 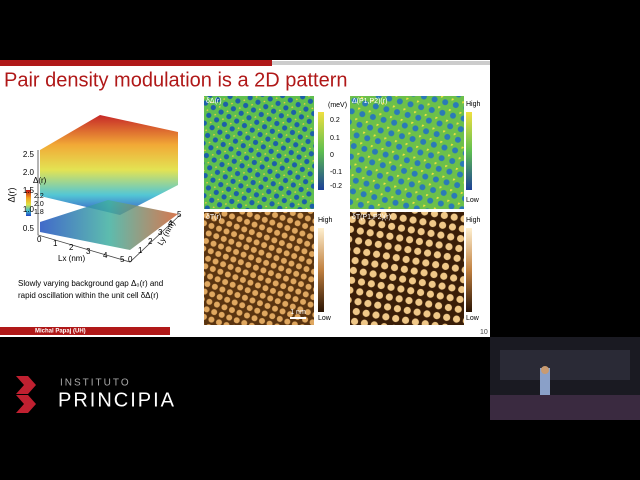 What do you see at coordinates (39, 212) in the screenshot?
I see `tick-label: 1.8` at bounding box center [39, 212].